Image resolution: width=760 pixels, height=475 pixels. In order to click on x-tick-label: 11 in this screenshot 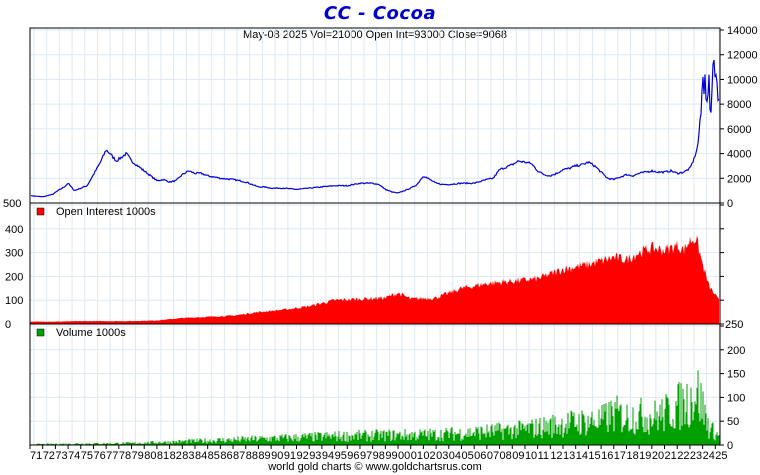, I will do `click(543, 456)`.